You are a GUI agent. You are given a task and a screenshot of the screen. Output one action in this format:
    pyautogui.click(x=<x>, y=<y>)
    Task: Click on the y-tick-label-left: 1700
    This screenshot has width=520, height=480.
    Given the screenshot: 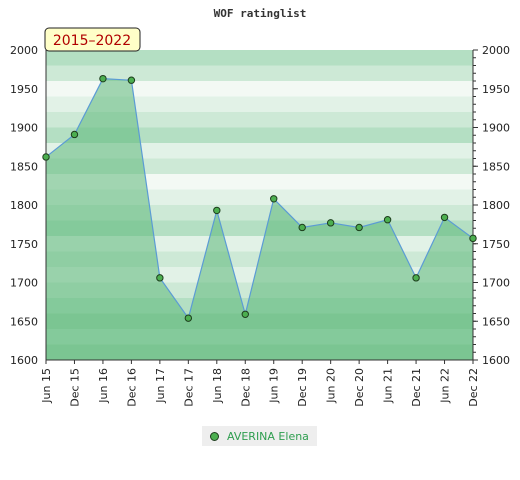 What is the action you would take?
    pyautogui.click(x=24, y=283)
    